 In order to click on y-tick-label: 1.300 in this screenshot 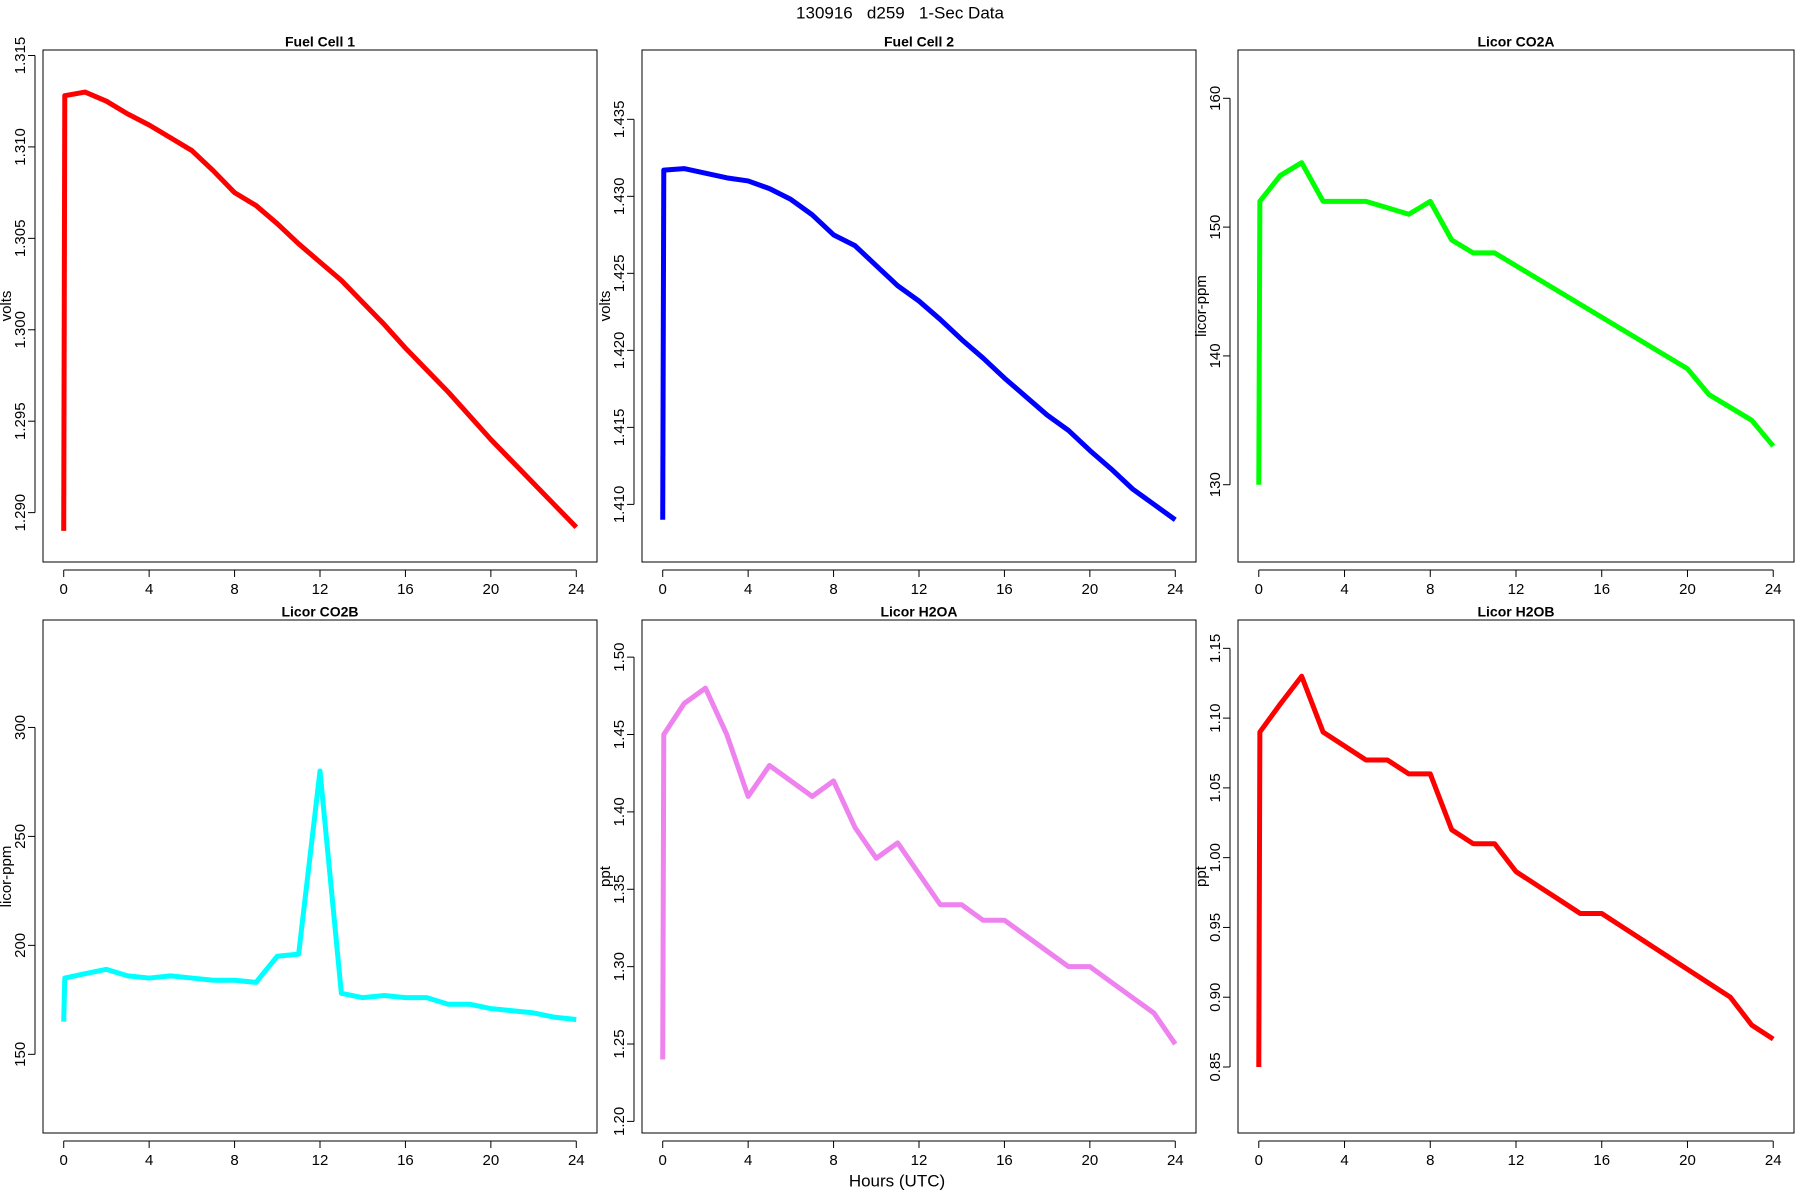, I will do `click(20, 330)`.